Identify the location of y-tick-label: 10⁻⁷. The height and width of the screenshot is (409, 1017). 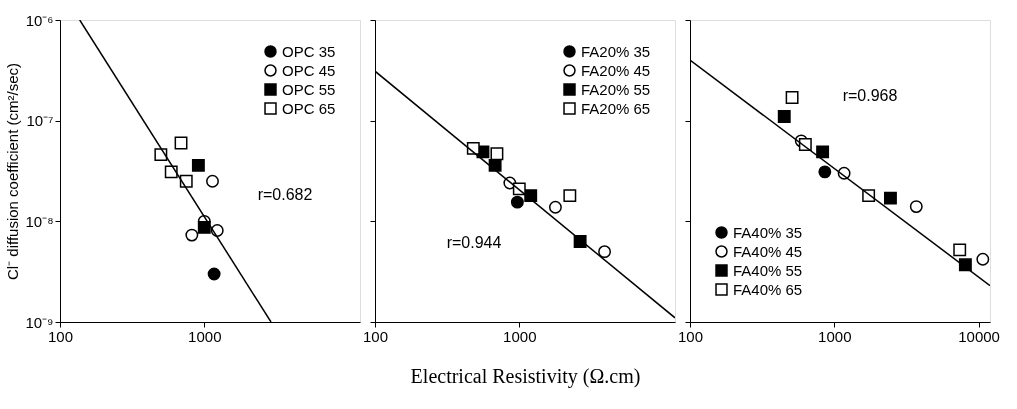
(40, 121).